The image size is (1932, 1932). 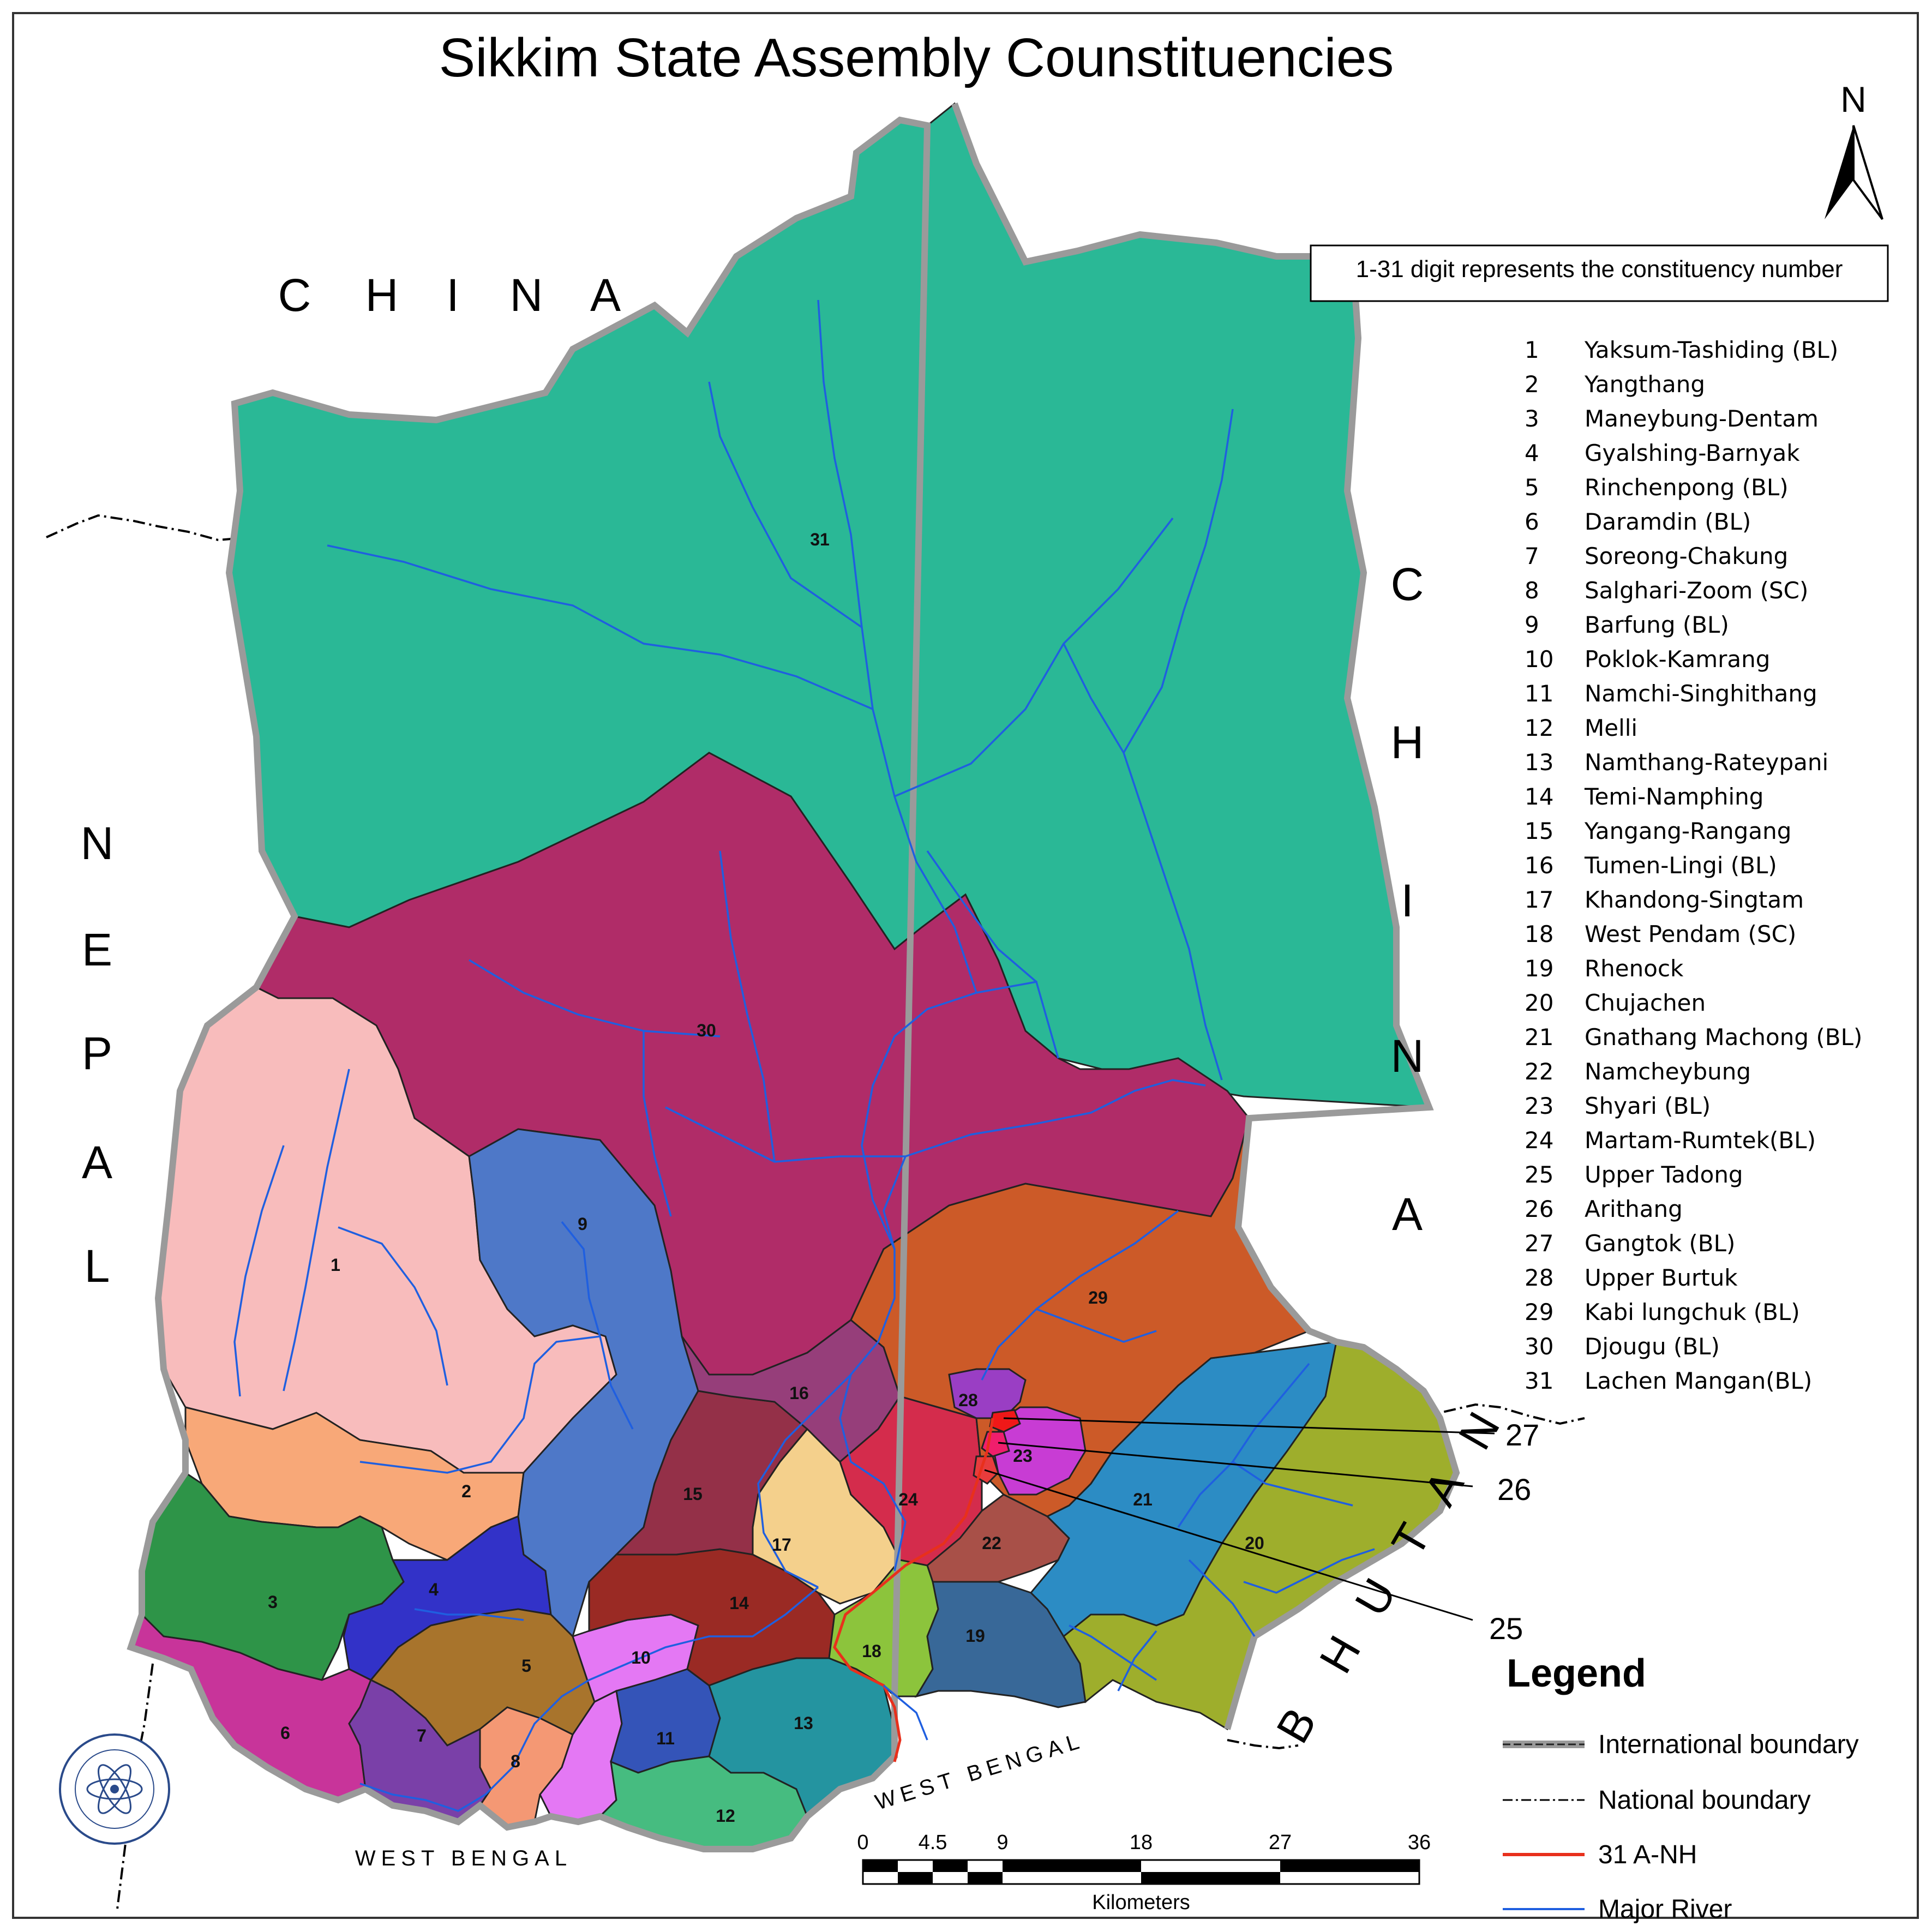 I want to click on nepal-letter: A, so click(x=97, y=1162).